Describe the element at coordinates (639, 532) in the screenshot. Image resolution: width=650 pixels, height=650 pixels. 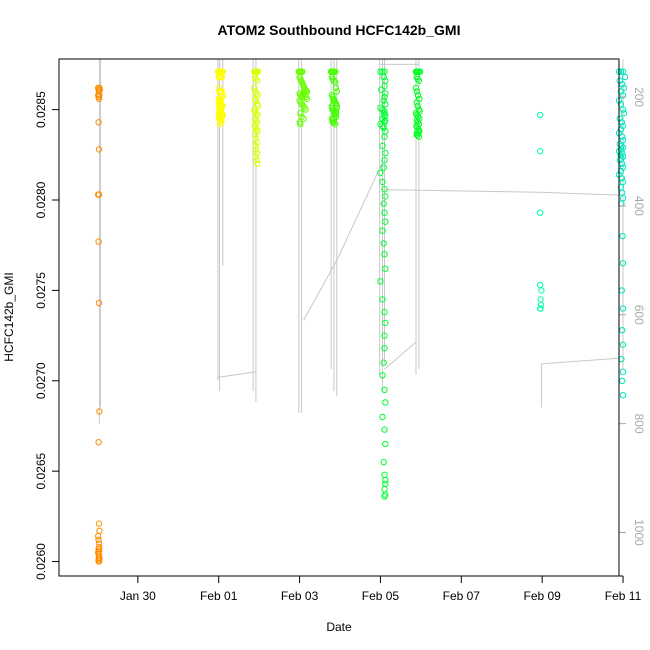
I see `y2-tick-label: 1000` at that location.